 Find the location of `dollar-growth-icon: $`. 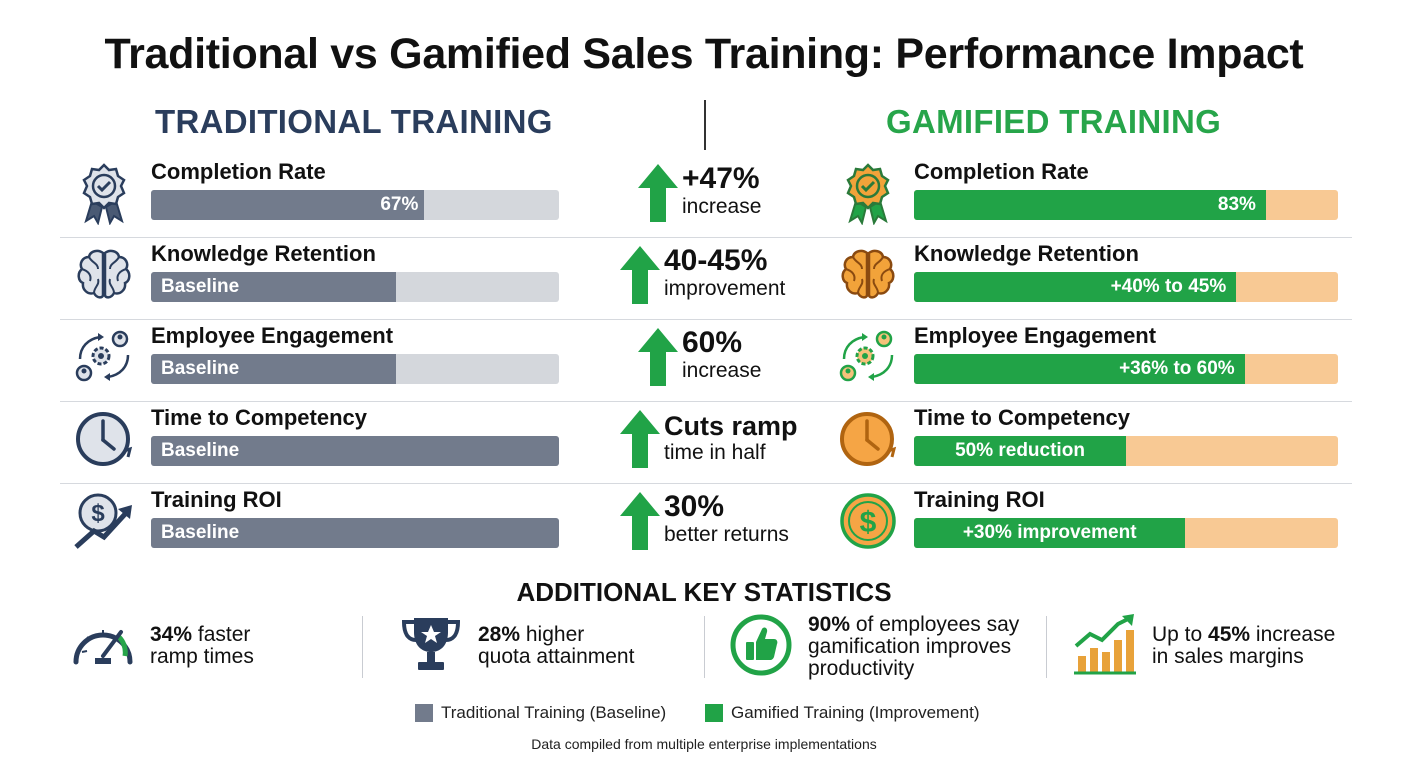

dollar-growth-icon: $ is located at coordinates (104, 521).